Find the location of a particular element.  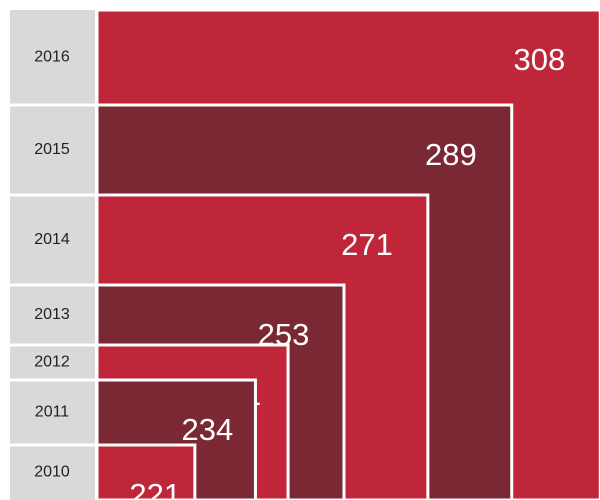

year-label: 2010 is located at coordinates (52, 472).